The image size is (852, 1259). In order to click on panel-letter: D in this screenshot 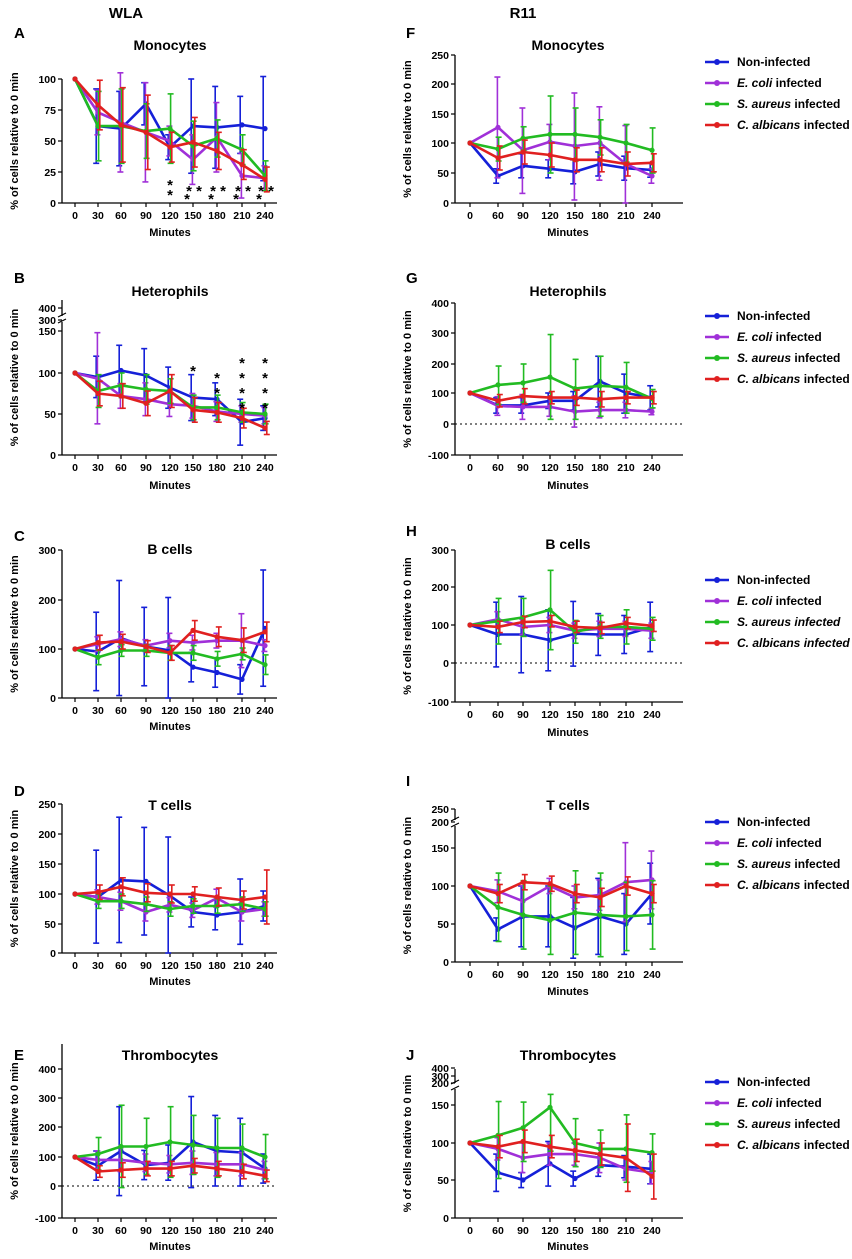, I will do `click(19, 791)`.